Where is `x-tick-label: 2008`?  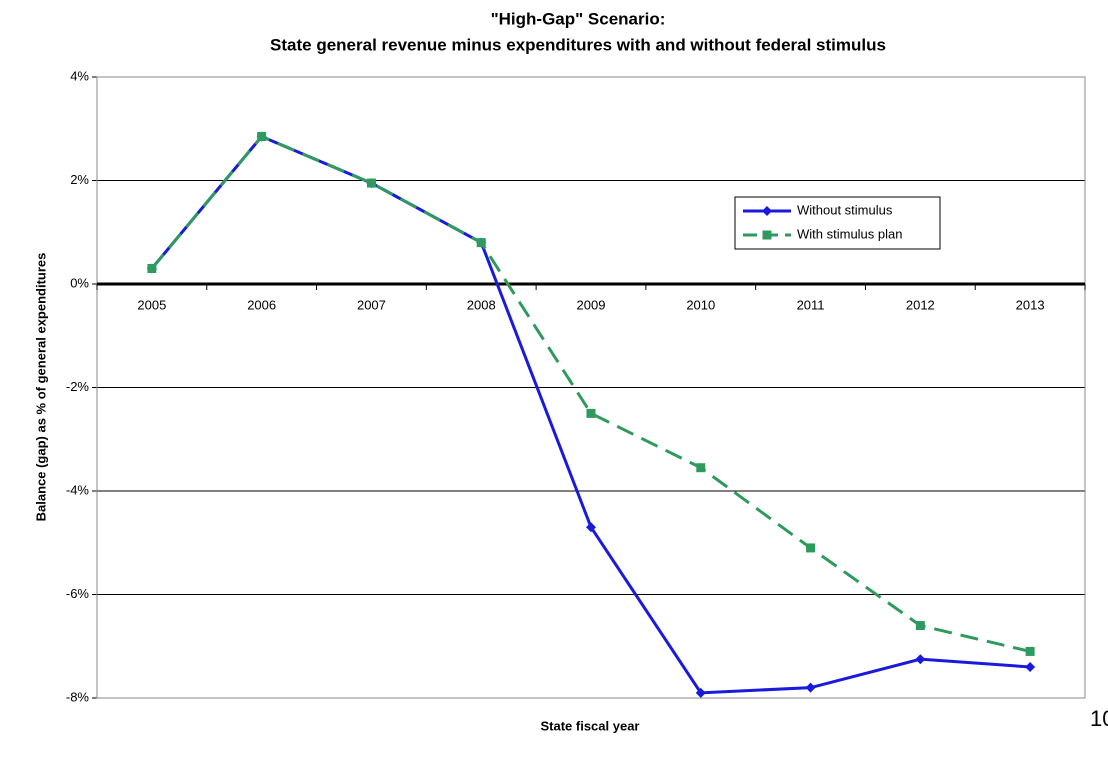 x-tick-label: 2008 is located at coordinates (481, 304).